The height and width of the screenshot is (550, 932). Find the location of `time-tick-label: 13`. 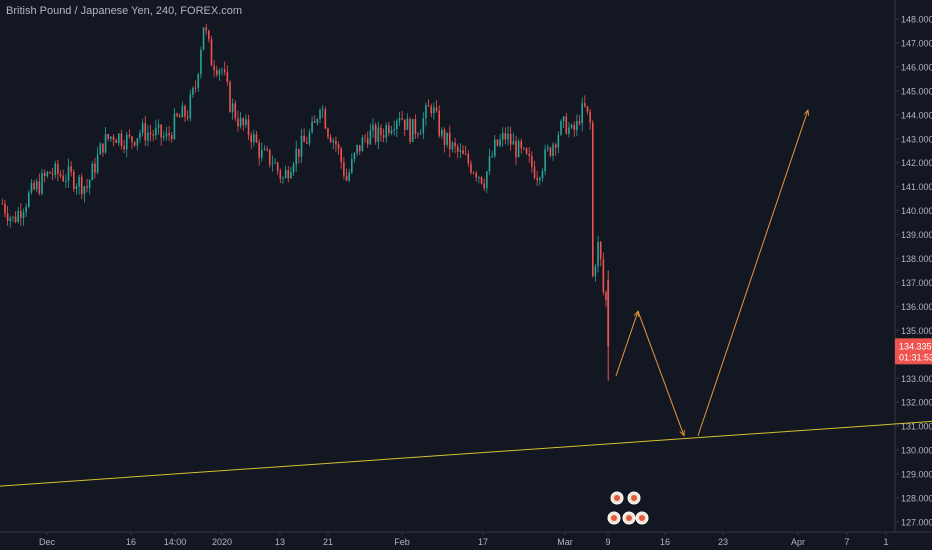

time-tick-label: 13 is located at coordinates (280, 542).